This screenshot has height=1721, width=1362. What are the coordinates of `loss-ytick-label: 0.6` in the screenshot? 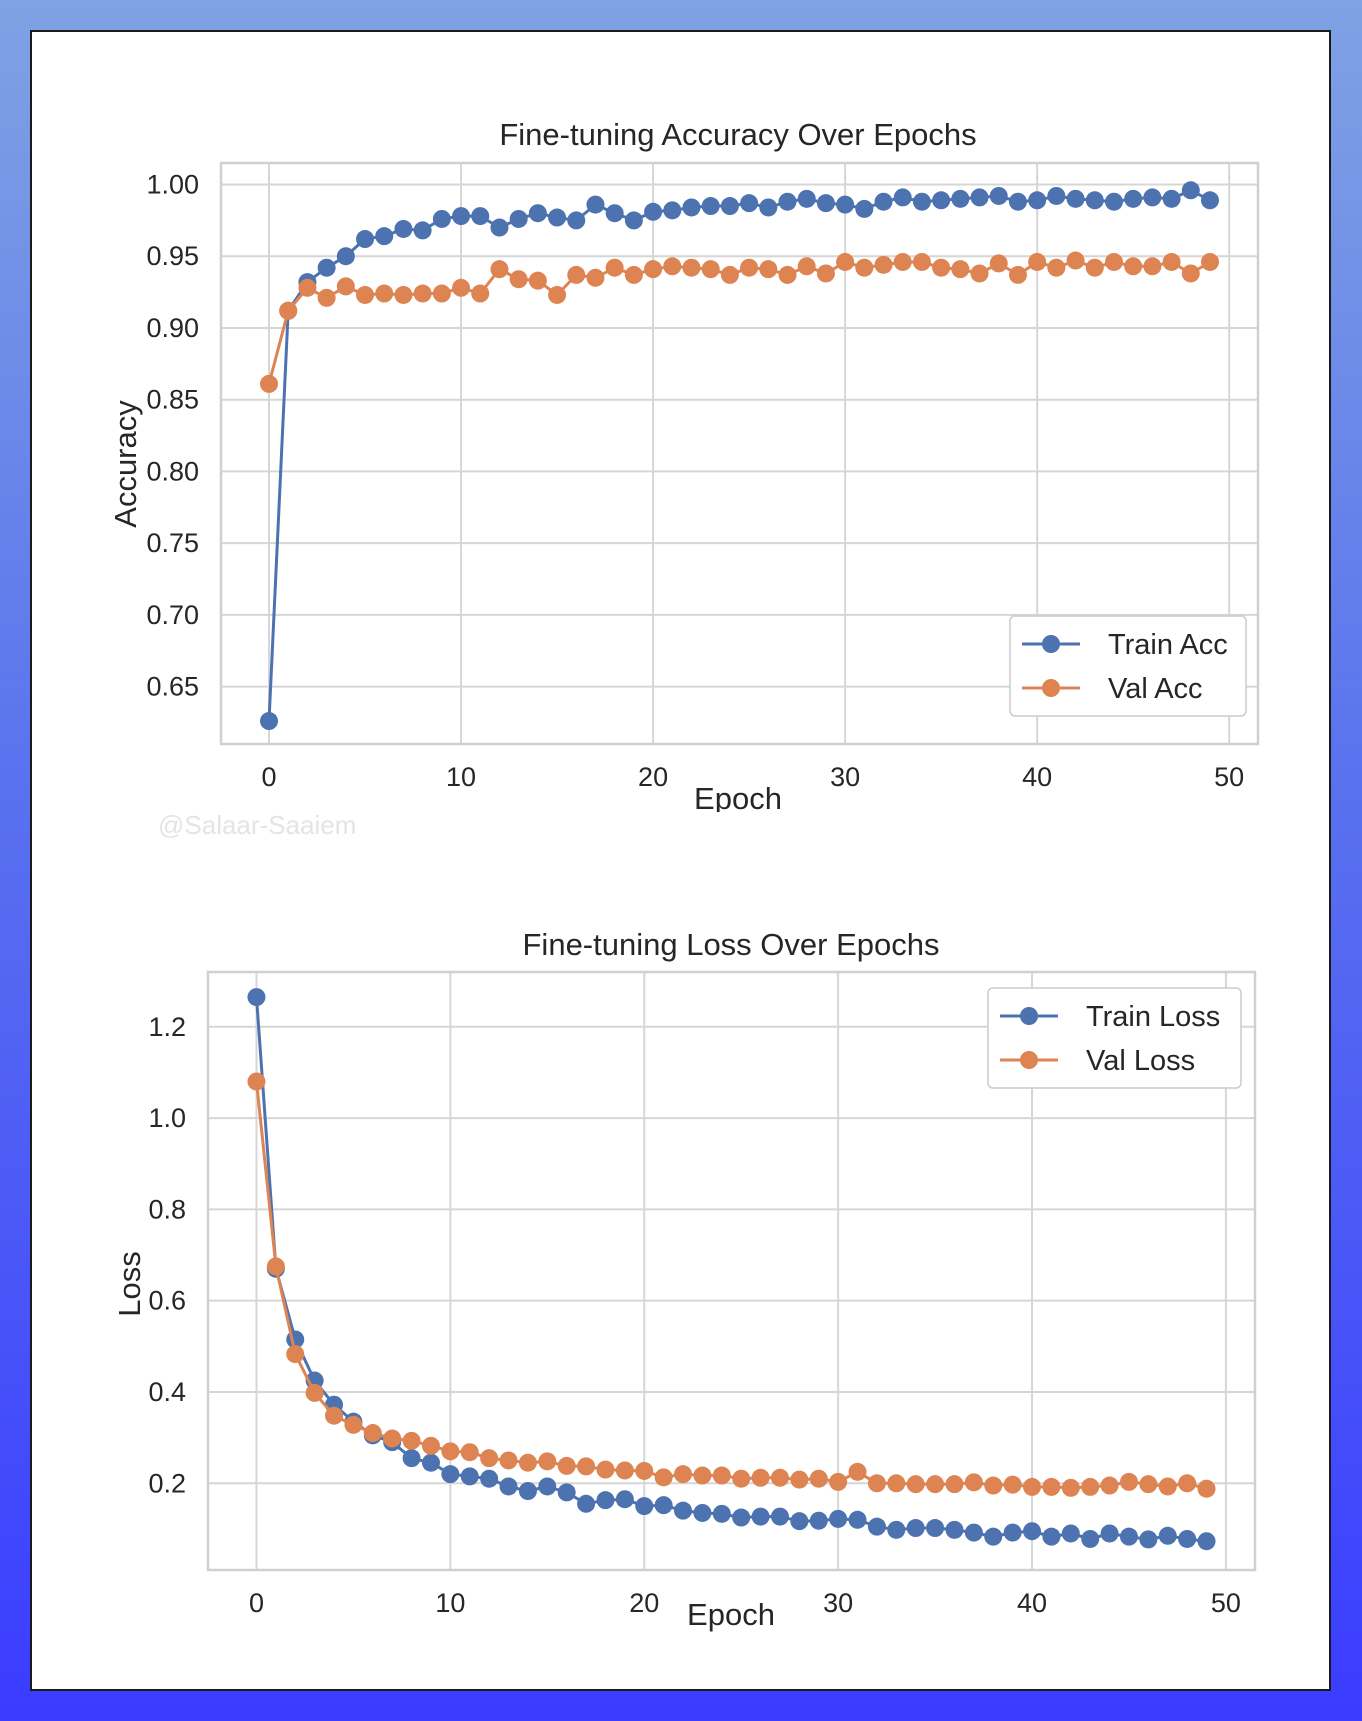 It's located at (167, 1301).